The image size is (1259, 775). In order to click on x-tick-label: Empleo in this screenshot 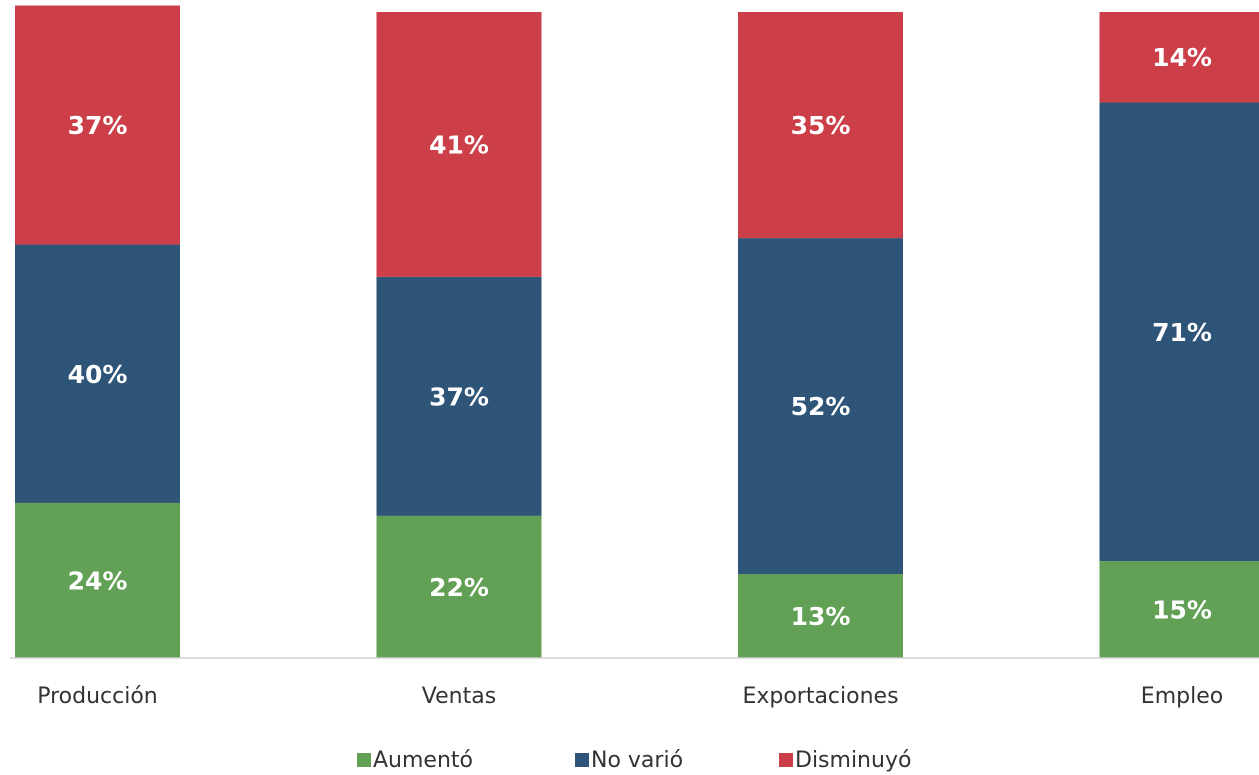, I will do `click(1182, 696)`.